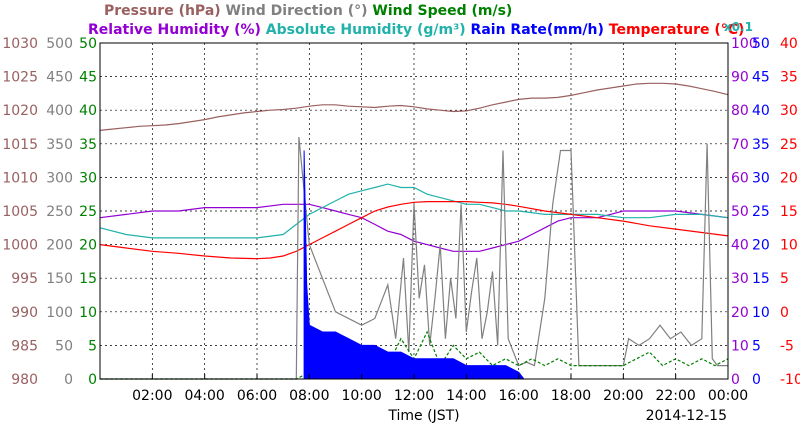 The width and height of the screenshot is (800, 434). I want to click on x-axis-label: Time (JST), so click(423, 416).